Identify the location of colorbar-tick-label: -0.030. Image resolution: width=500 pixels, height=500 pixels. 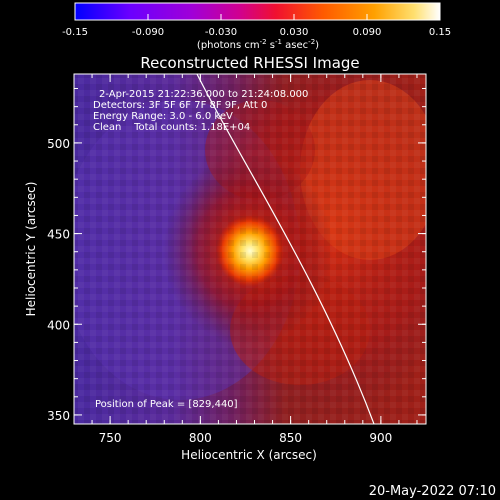
(221, 32).